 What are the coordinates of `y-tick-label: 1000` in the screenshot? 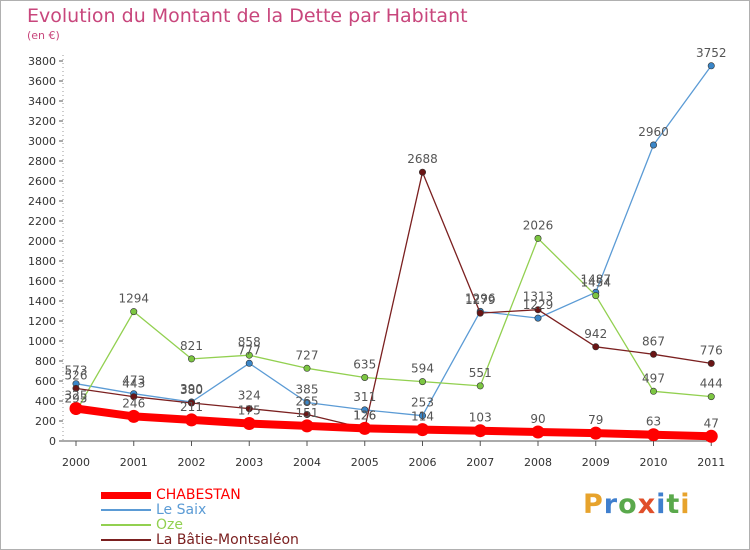 It's located at (42, 341).